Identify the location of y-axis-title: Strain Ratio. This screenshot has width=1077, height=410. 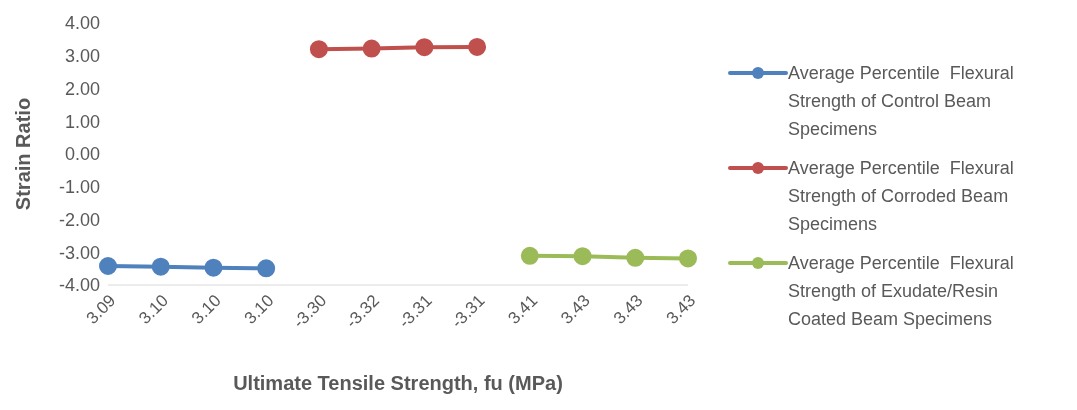
(23, 154).